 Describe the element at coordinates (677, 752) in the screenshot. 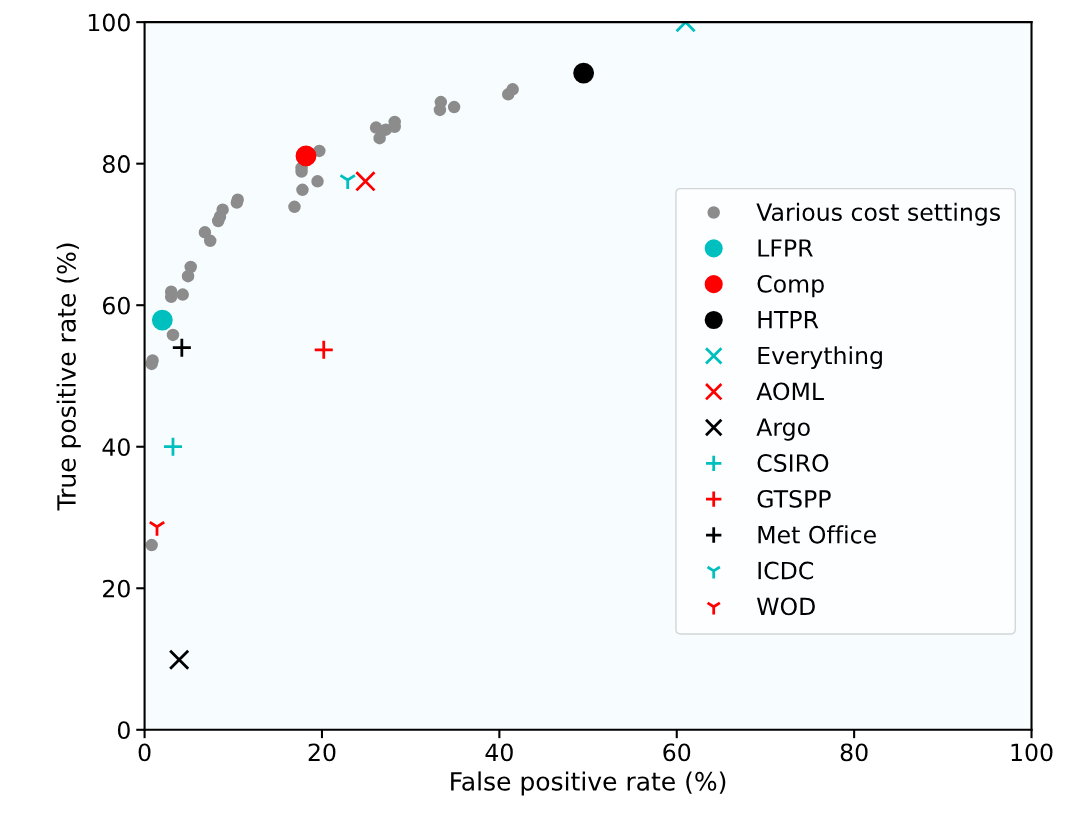

I see `x-tick-label: 60` at that location.